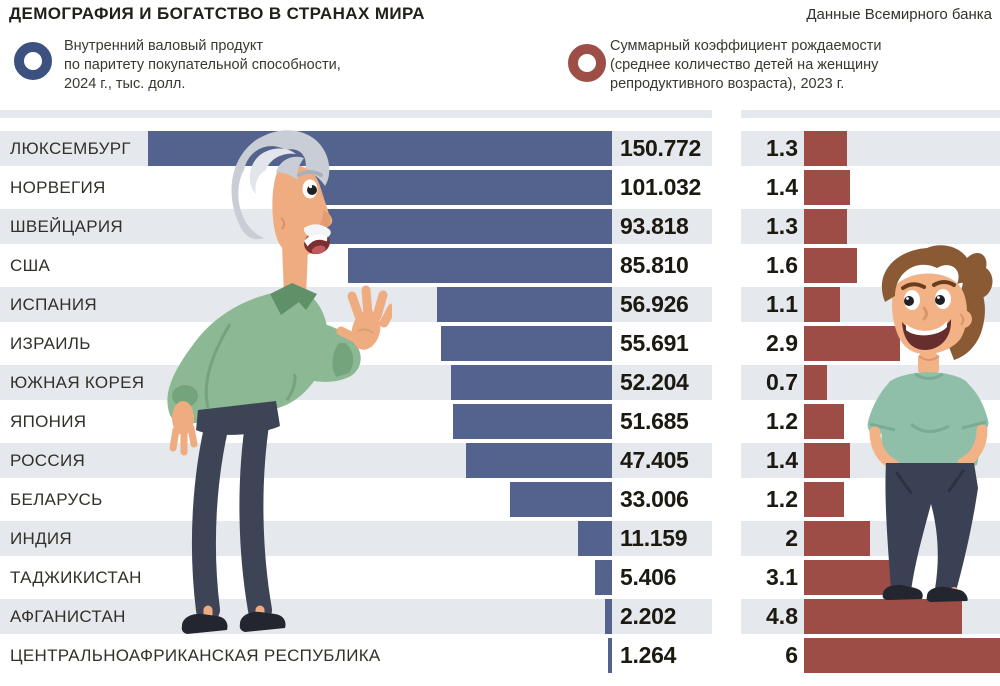 Image resolution: width=1000 pixels, height=686 pixels. I want to click on gdp-legend-line: Внутренний валовый продукт, so click(164, 46).